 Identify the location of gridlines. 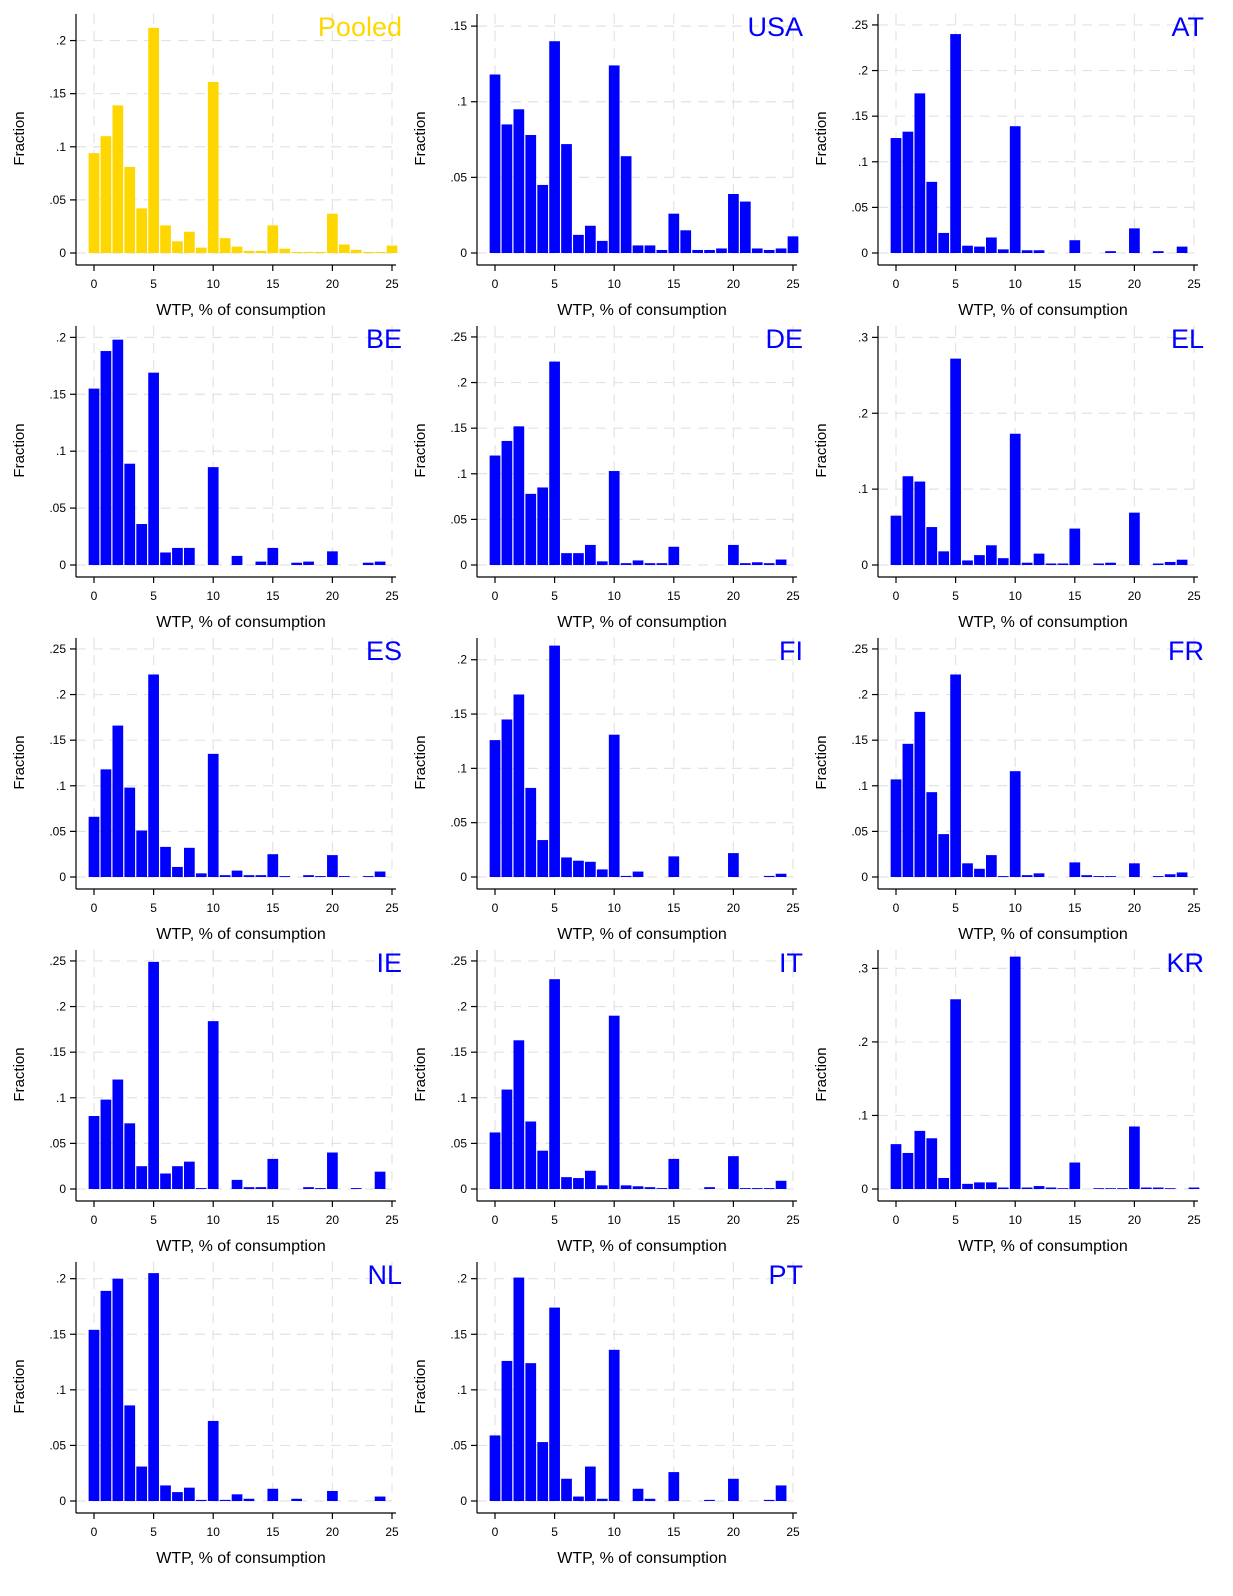
(637, 446).